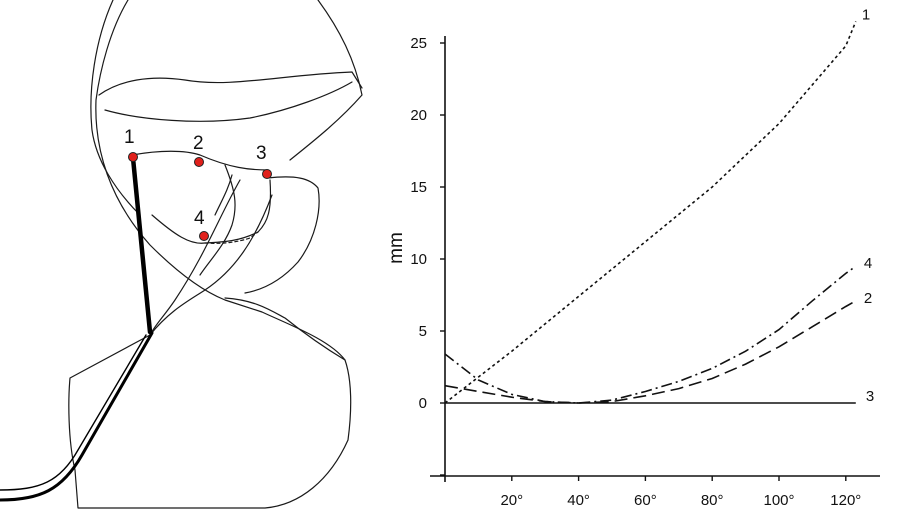 This screenshot has height=530, width=910. What do you see at coordinates (282, 235) in the screenshot?
I see `right-lobe` at bounding box center [282, 235].